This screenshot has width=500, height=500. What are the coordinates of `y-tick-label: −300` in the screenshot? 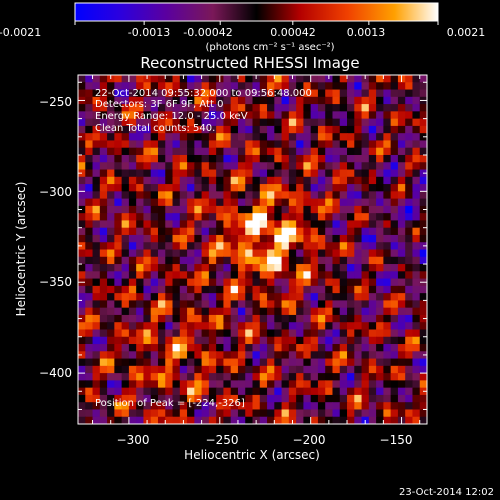 It's located at (55, 192).